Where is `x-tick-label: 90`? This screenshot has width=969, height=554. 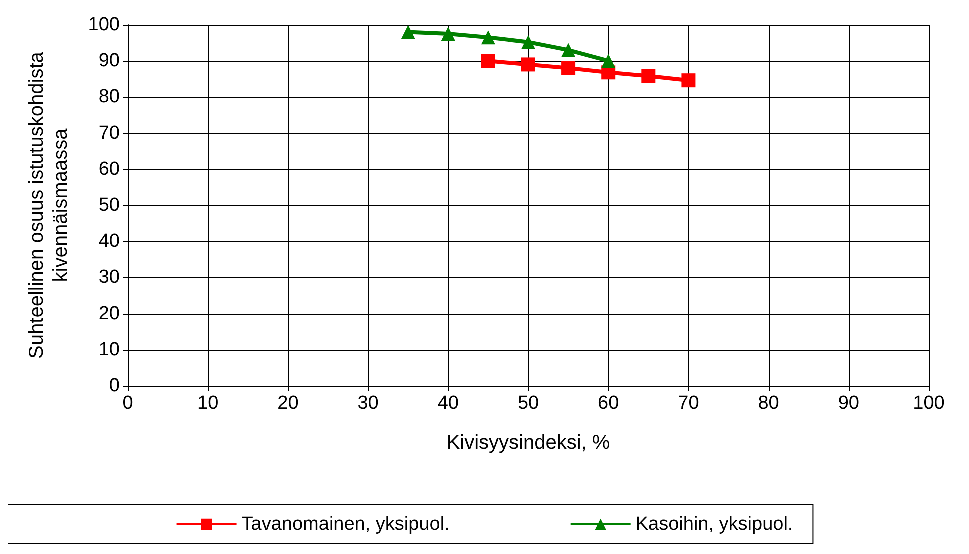 x-tick-label: 90 is located at coordinates (849, 403).